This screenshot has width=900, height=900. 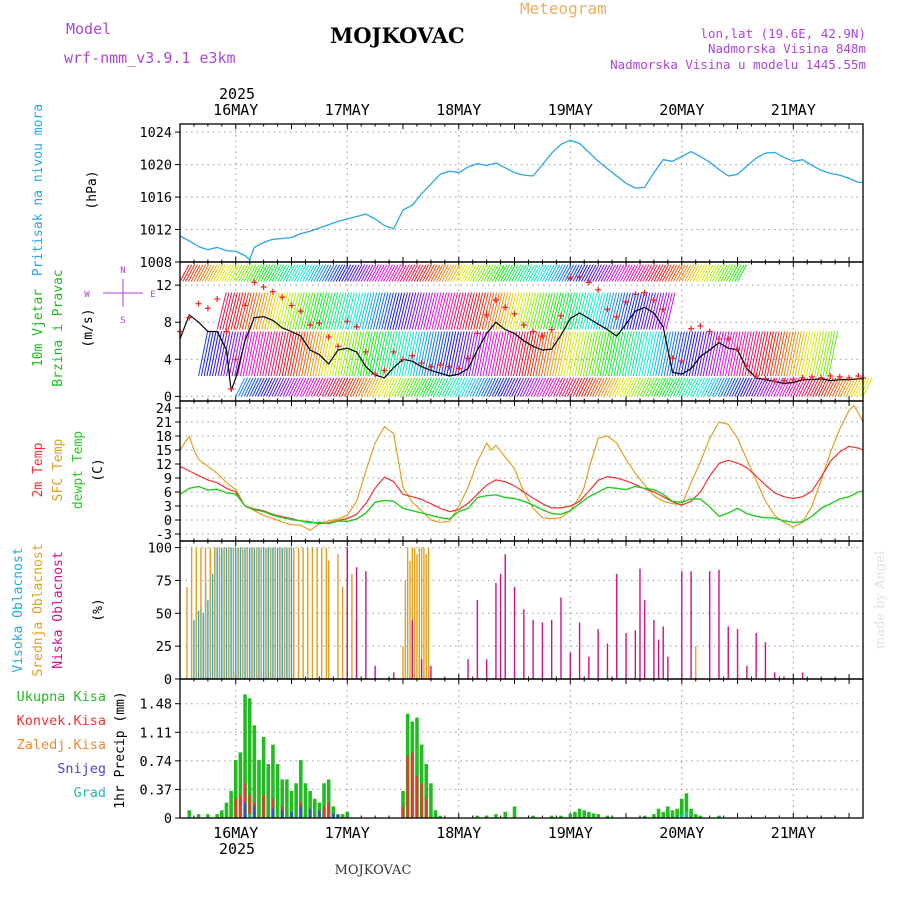 I want to click on day-label-bottom: 20MAY, so click(x=681, y=833).